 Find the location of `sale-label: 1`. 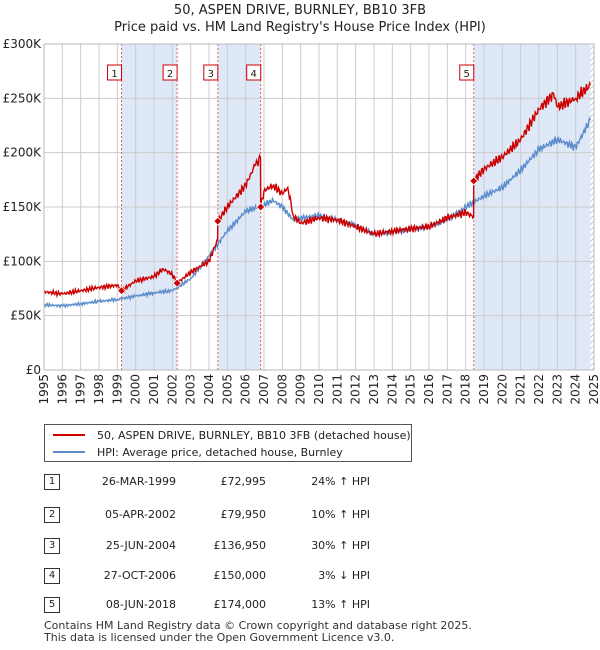

sale-label: 1 is located at coordinates (114, 74).